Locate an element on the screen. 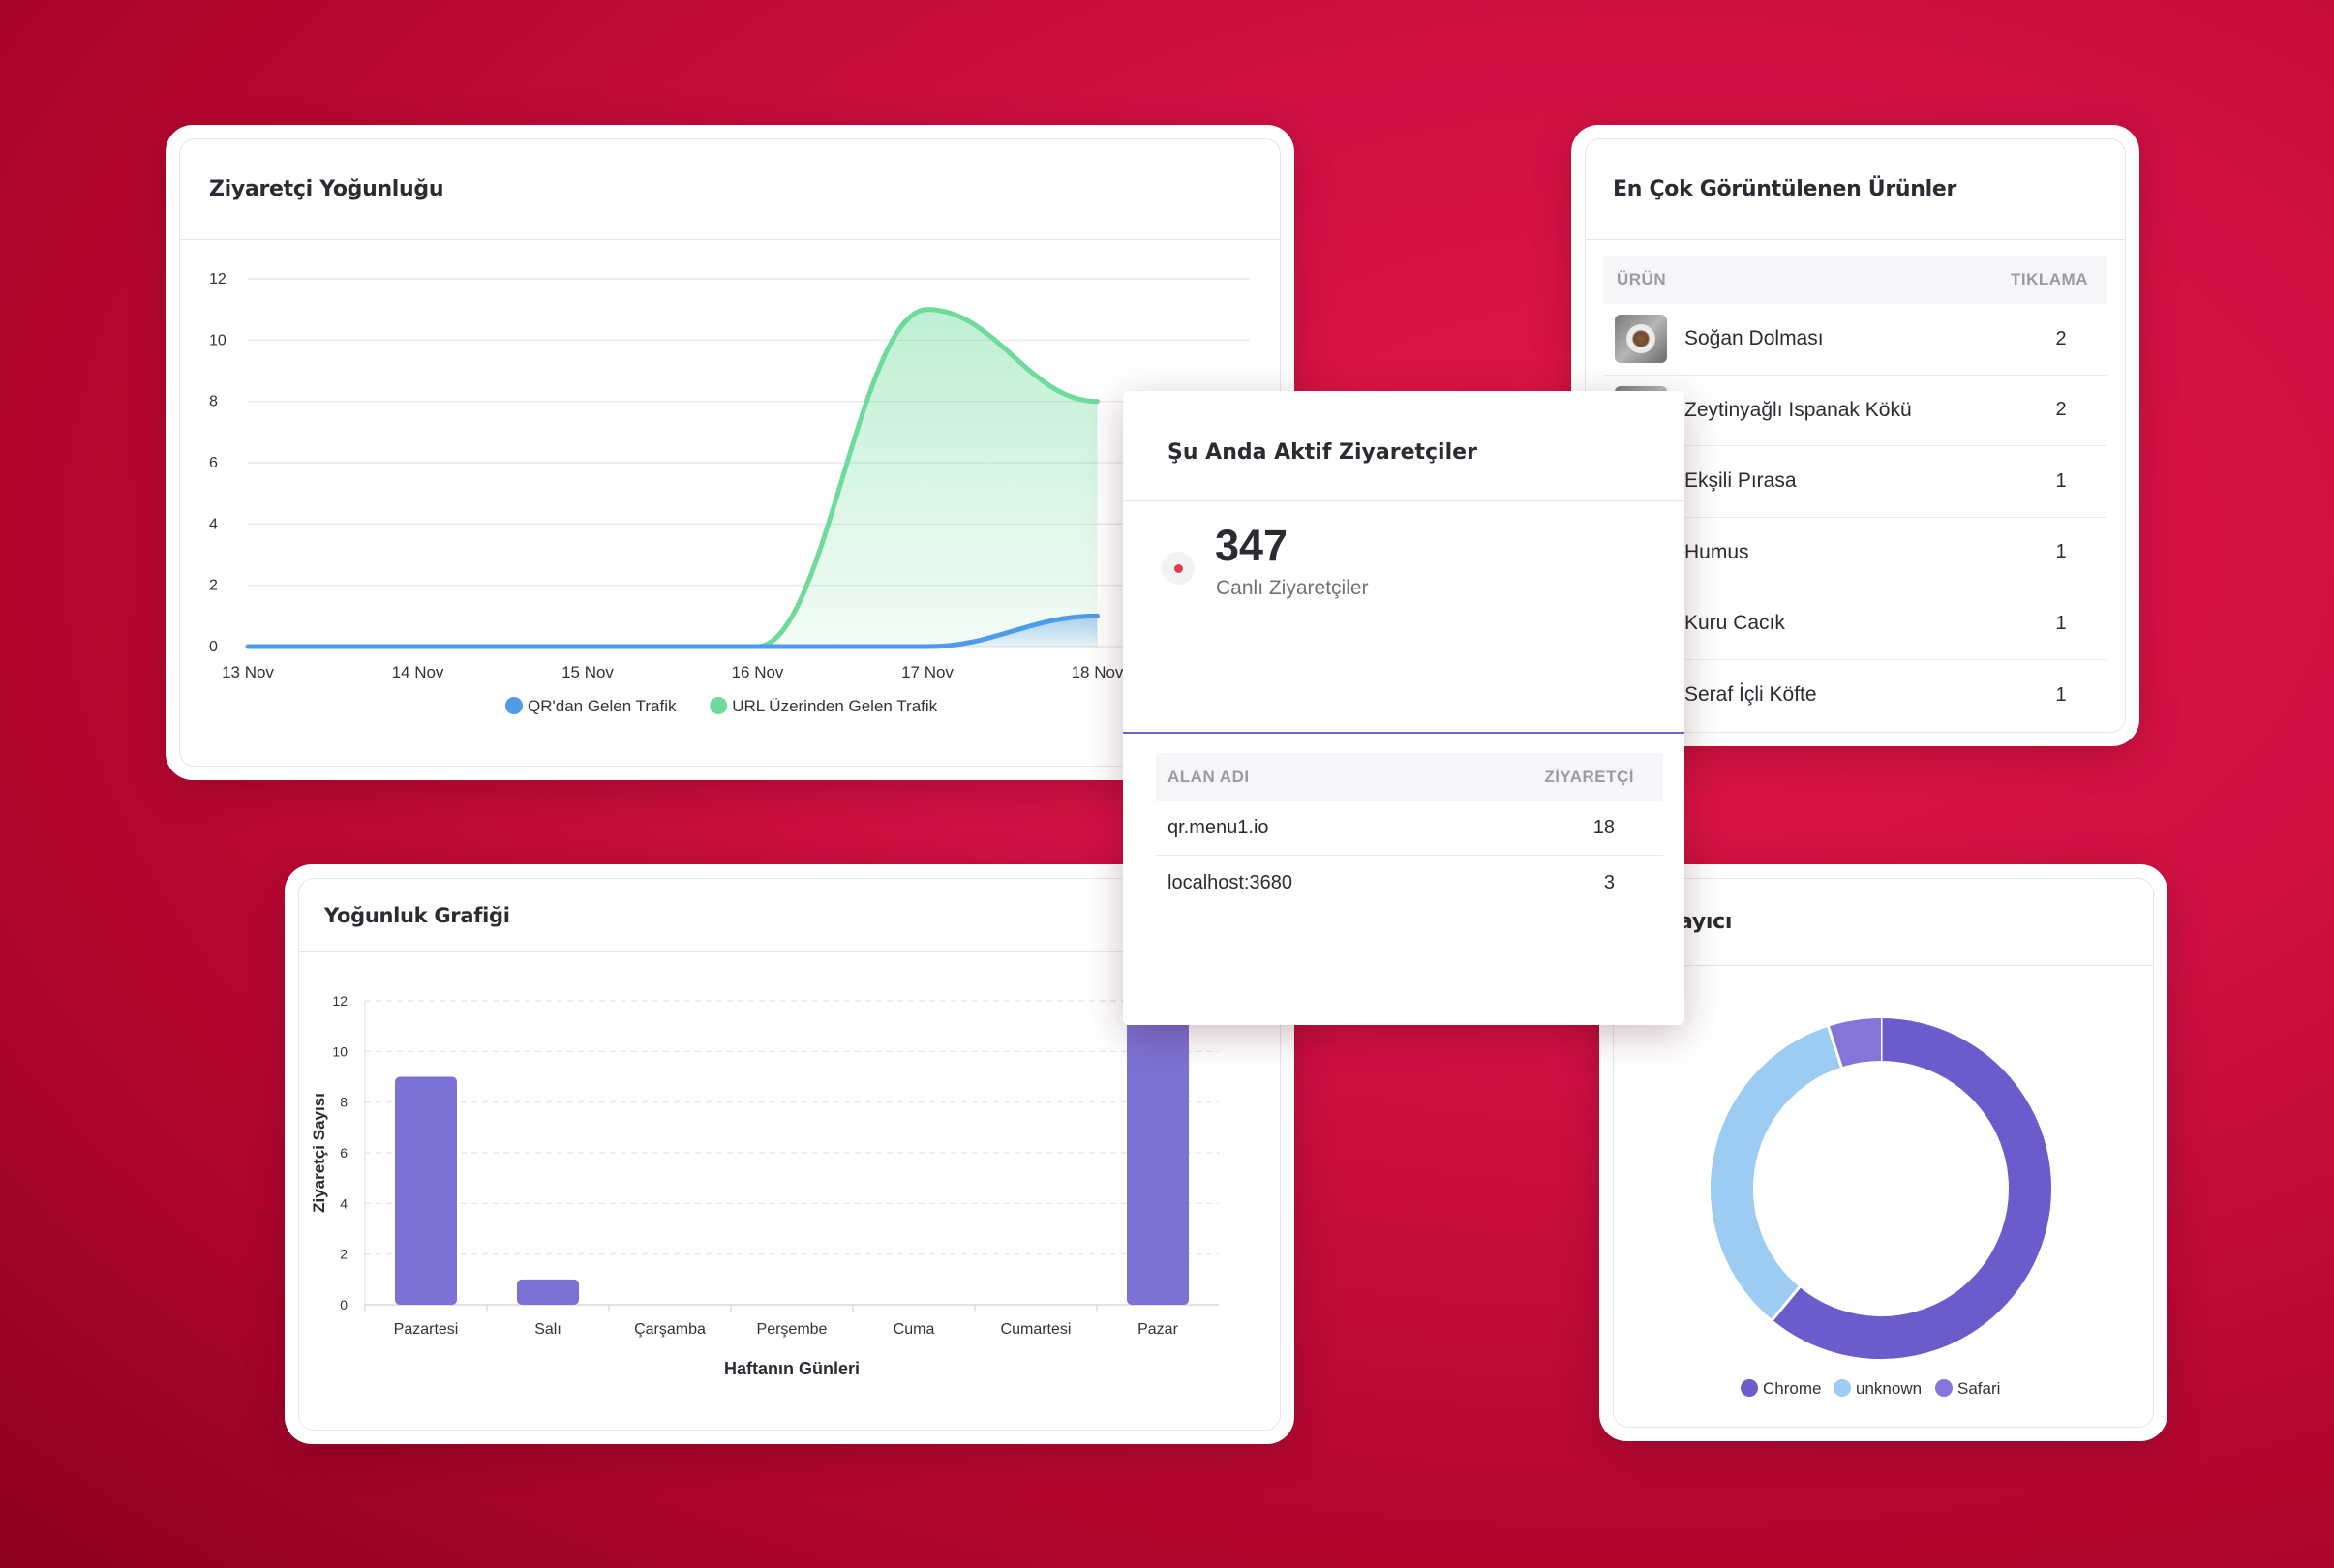 The width and height of the screenshot is (2334, 1568). x-tick-label: Pazartesi is located at coordinates (427, 1329).